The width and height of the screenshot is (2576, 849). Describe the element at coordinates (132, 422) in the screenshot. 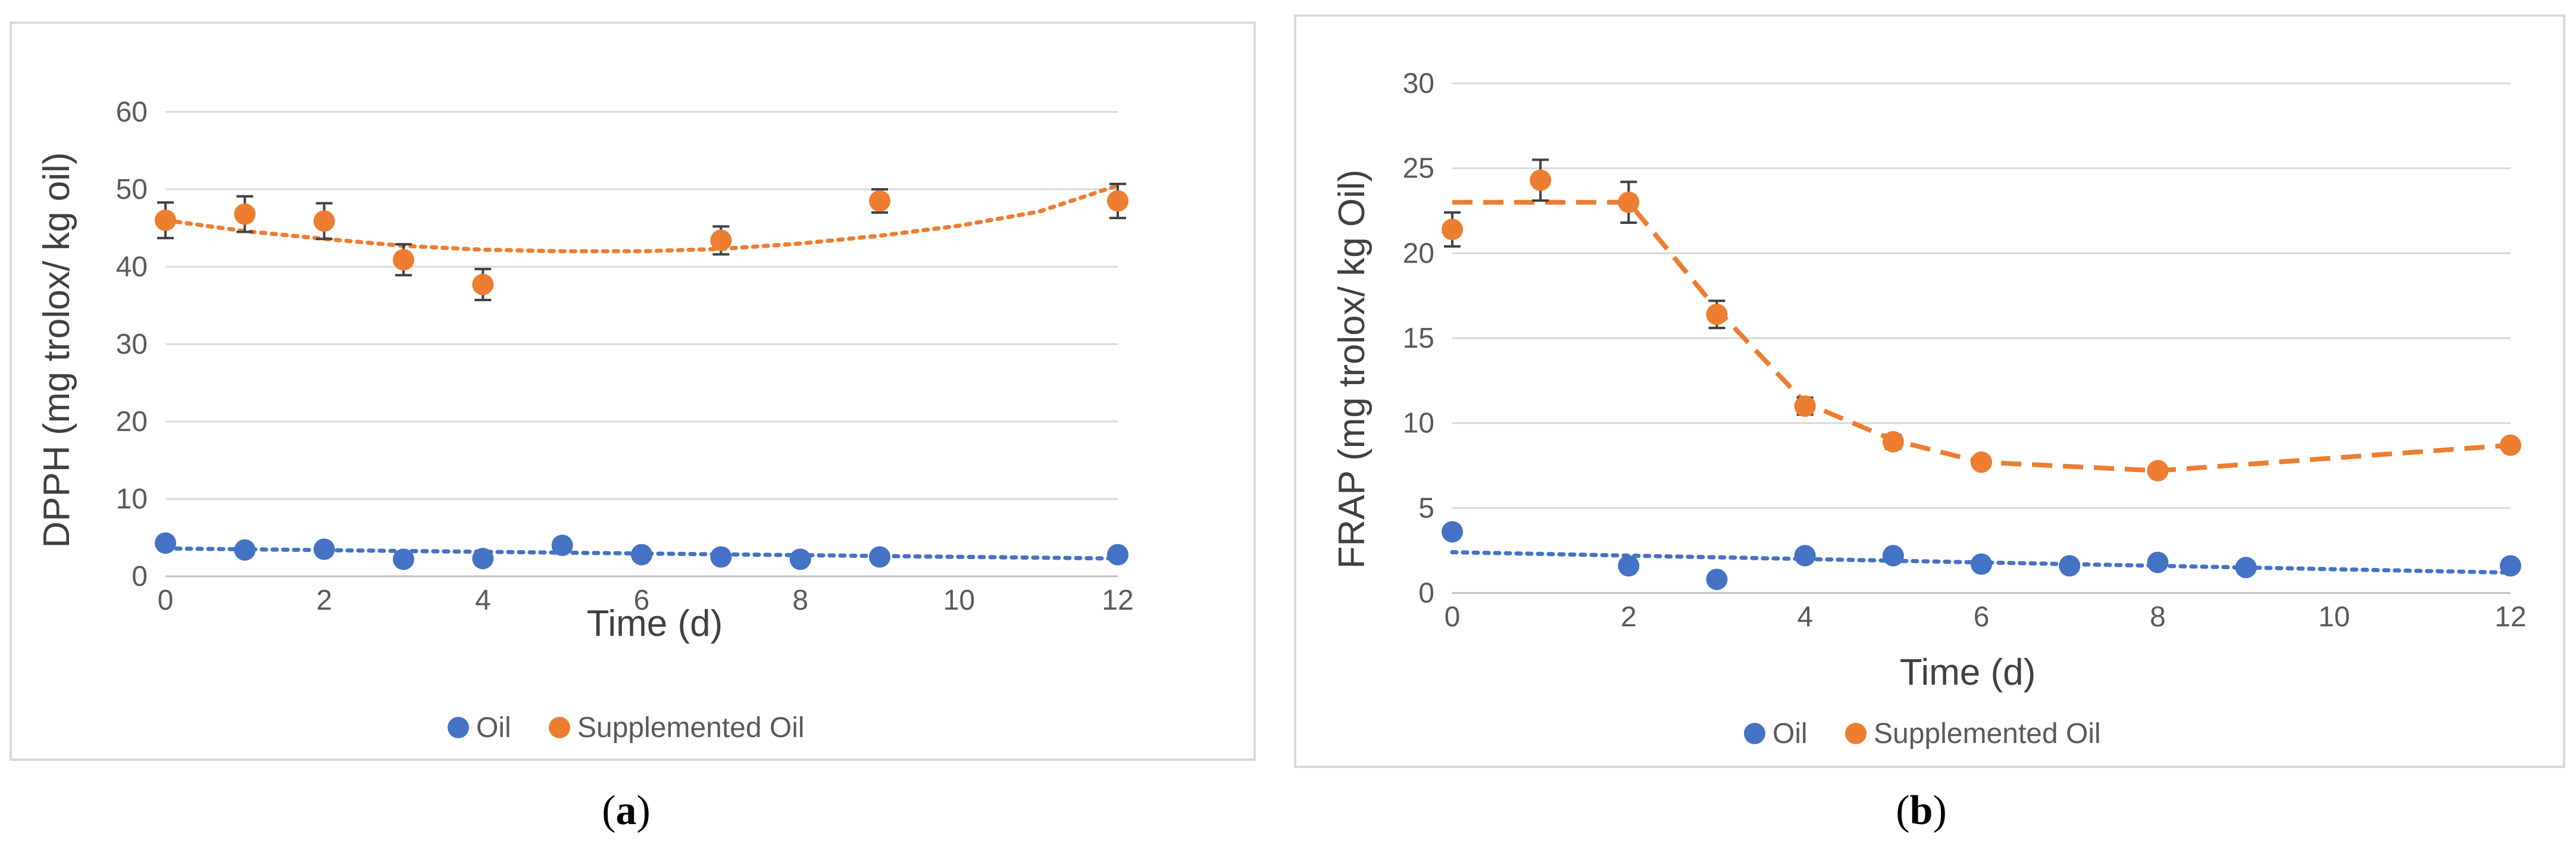

I see `chart-a-y-tick-label: 20` at that location.